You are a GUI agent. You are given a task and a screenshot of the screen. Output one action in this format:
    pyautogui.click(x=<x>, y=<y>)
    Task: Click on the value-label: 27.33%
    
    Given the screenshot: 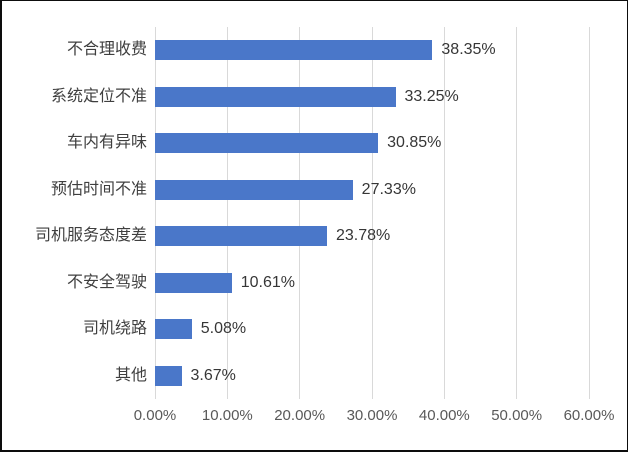 What is the action you would take?
    pyautogui.click(x=388, y=189)
    